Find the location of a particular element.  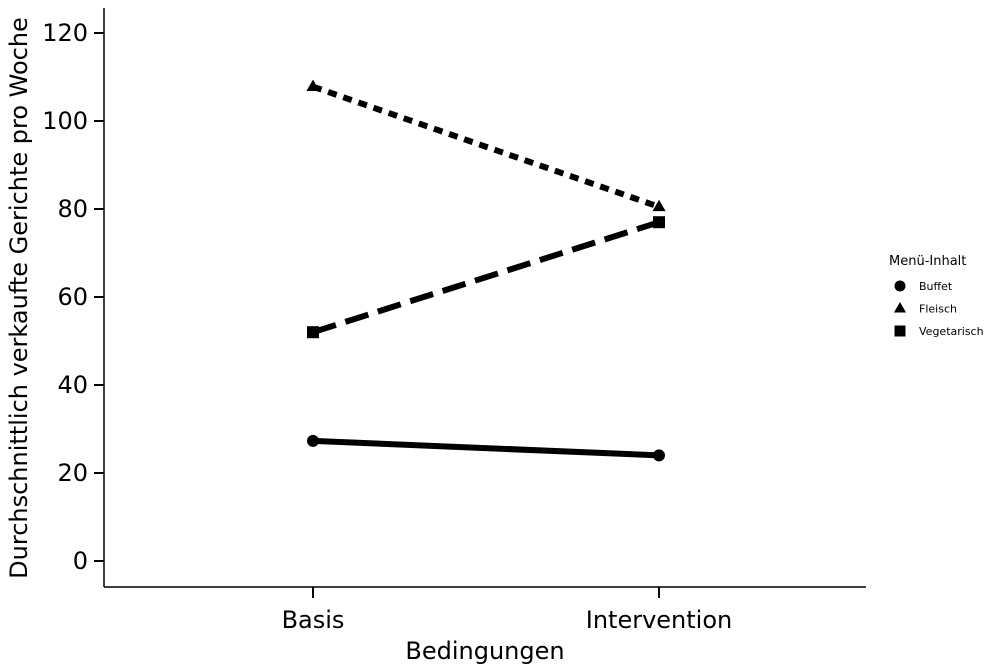

legend-items: Buffet Fleisch Vegetarisch is located at coordinates (938, 309).